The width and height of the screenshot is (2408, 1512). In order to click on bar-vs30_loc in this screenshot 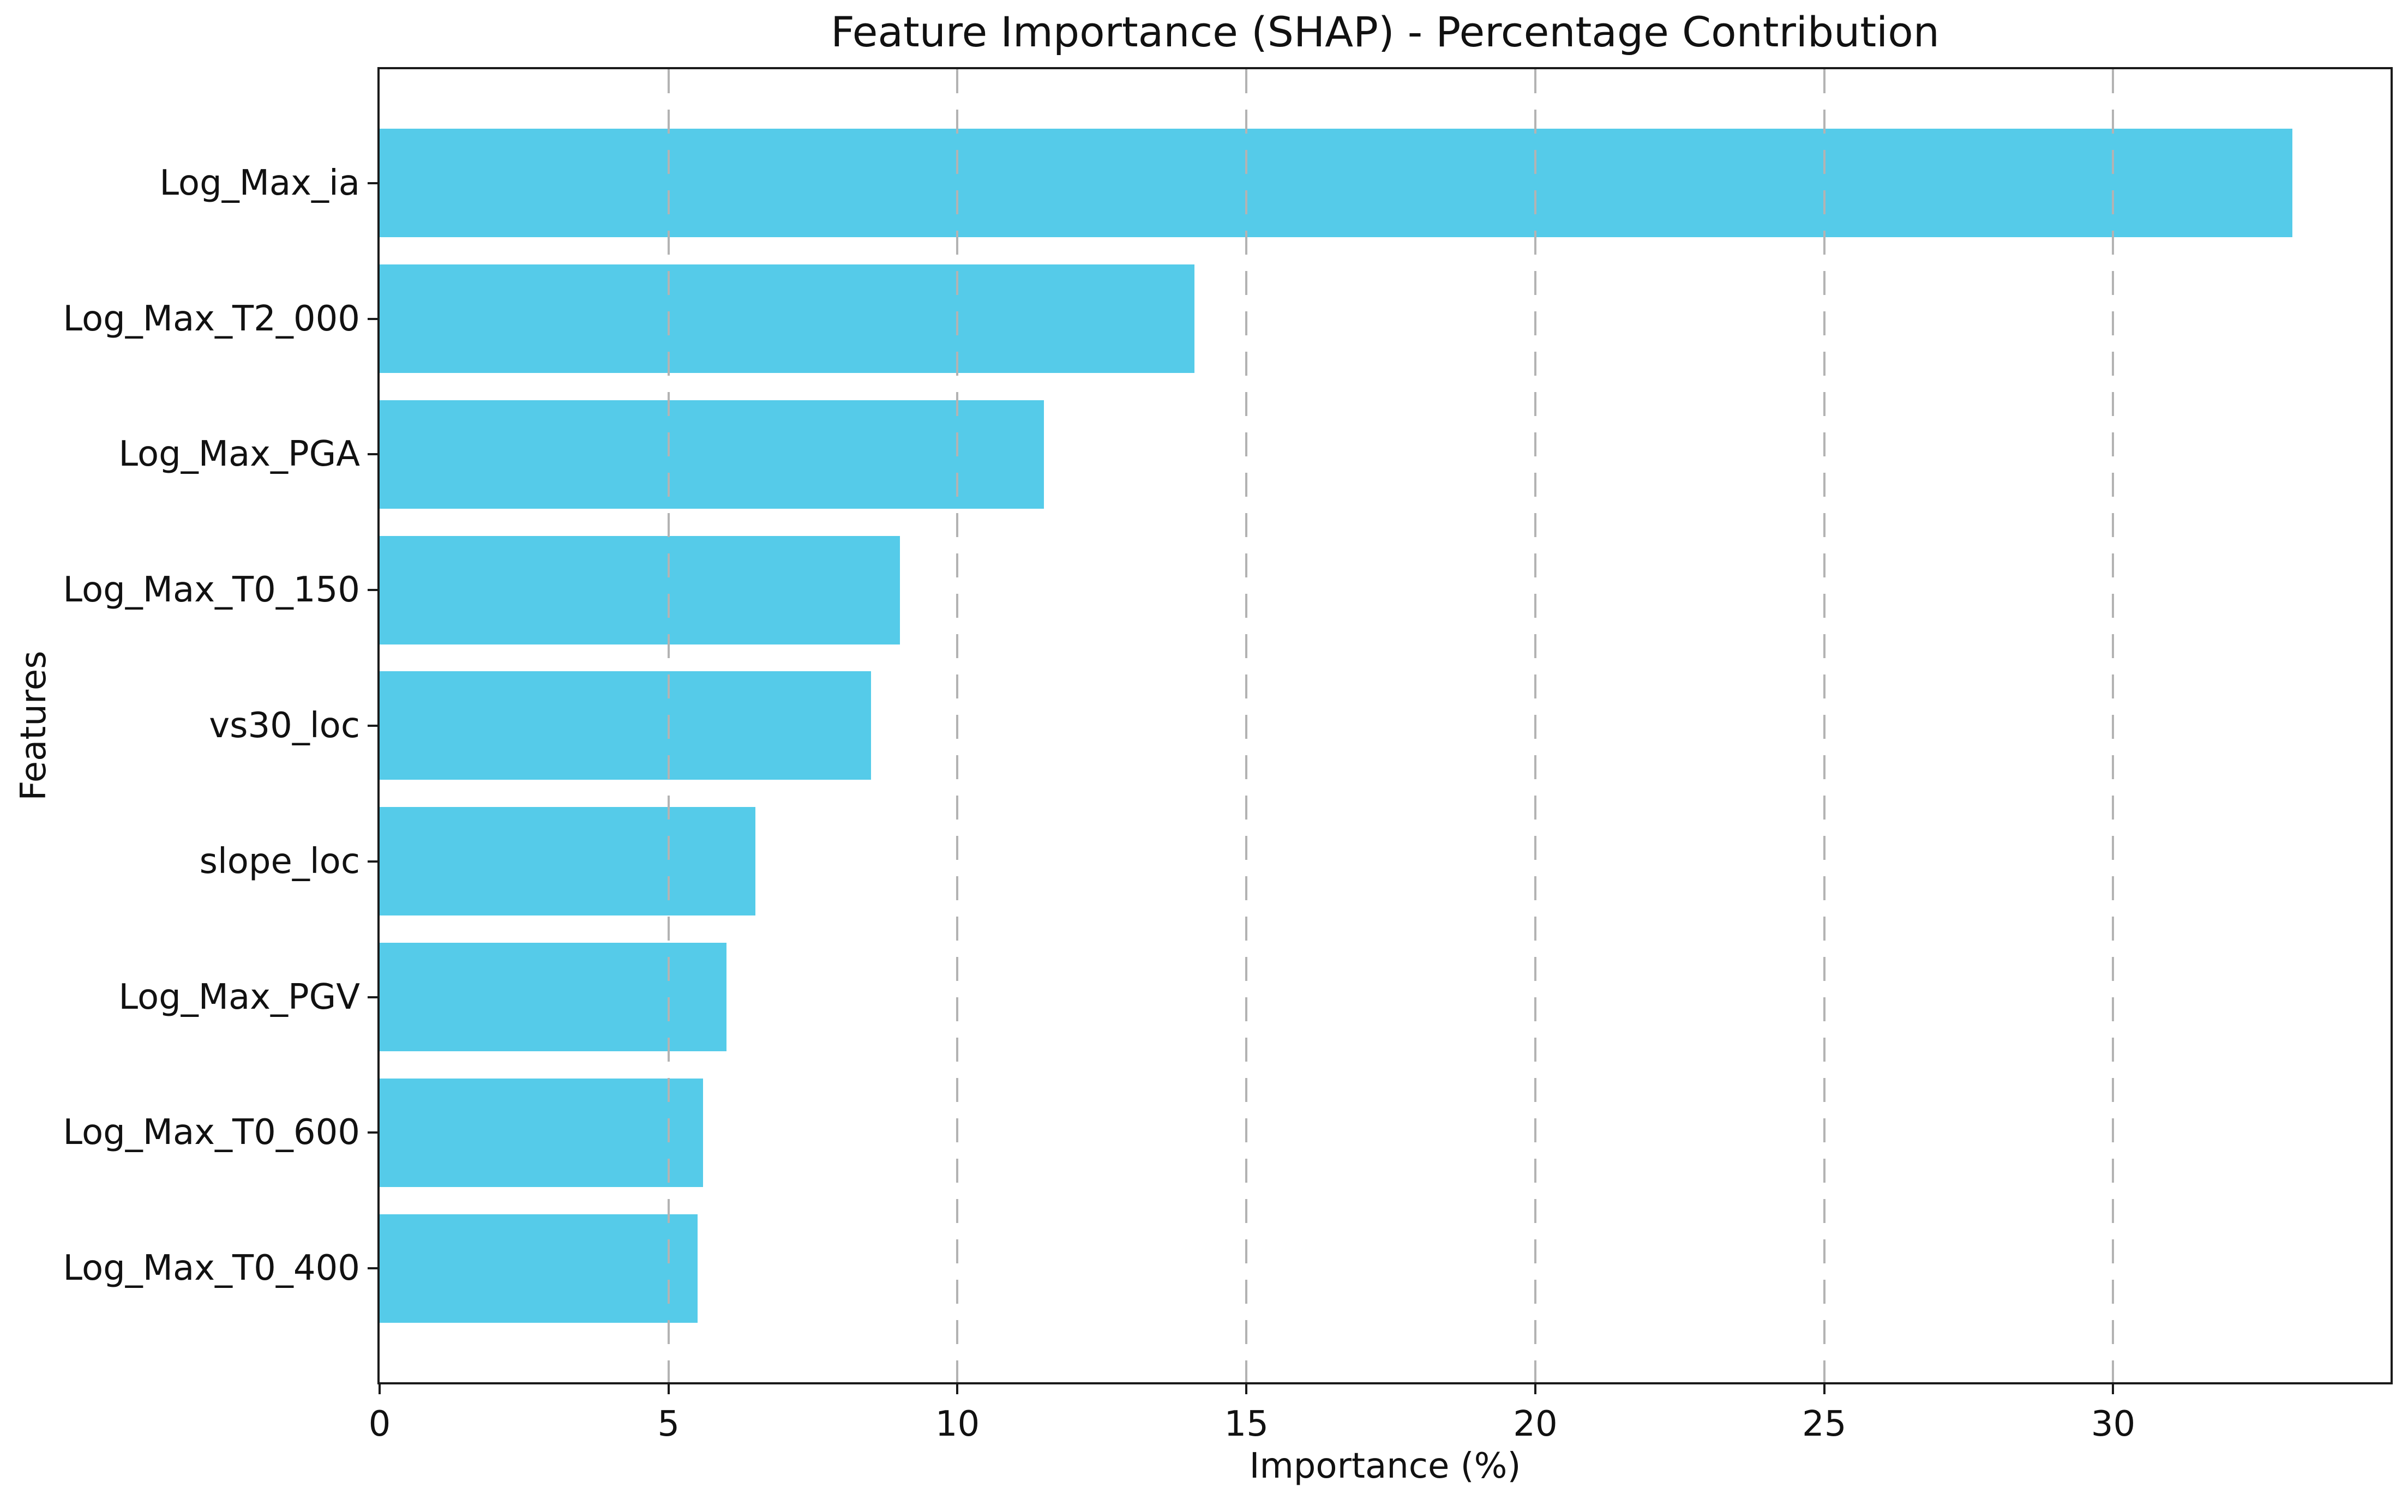, I will do `click(625, 725)`.